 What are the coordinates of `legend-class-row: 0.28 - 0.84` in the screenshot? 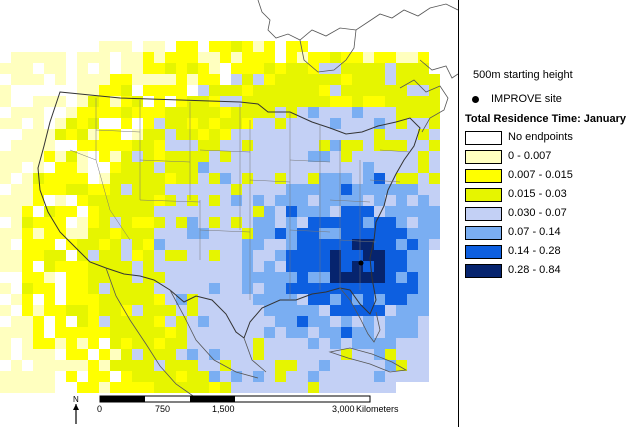 It's located at (547, 273).